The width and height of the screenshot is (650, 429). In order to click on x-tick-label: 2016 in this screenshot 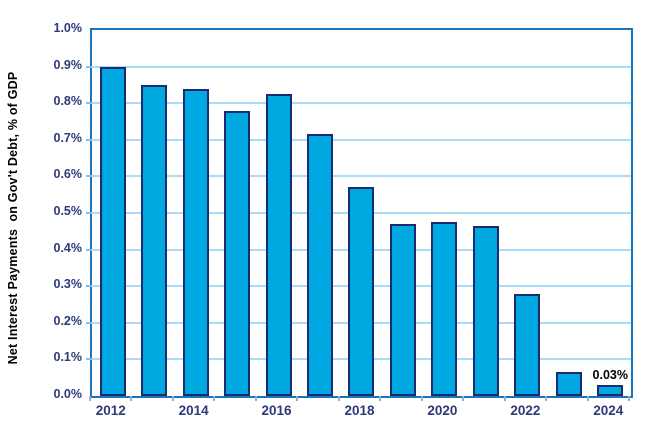, I will do `click(276, 410)`.